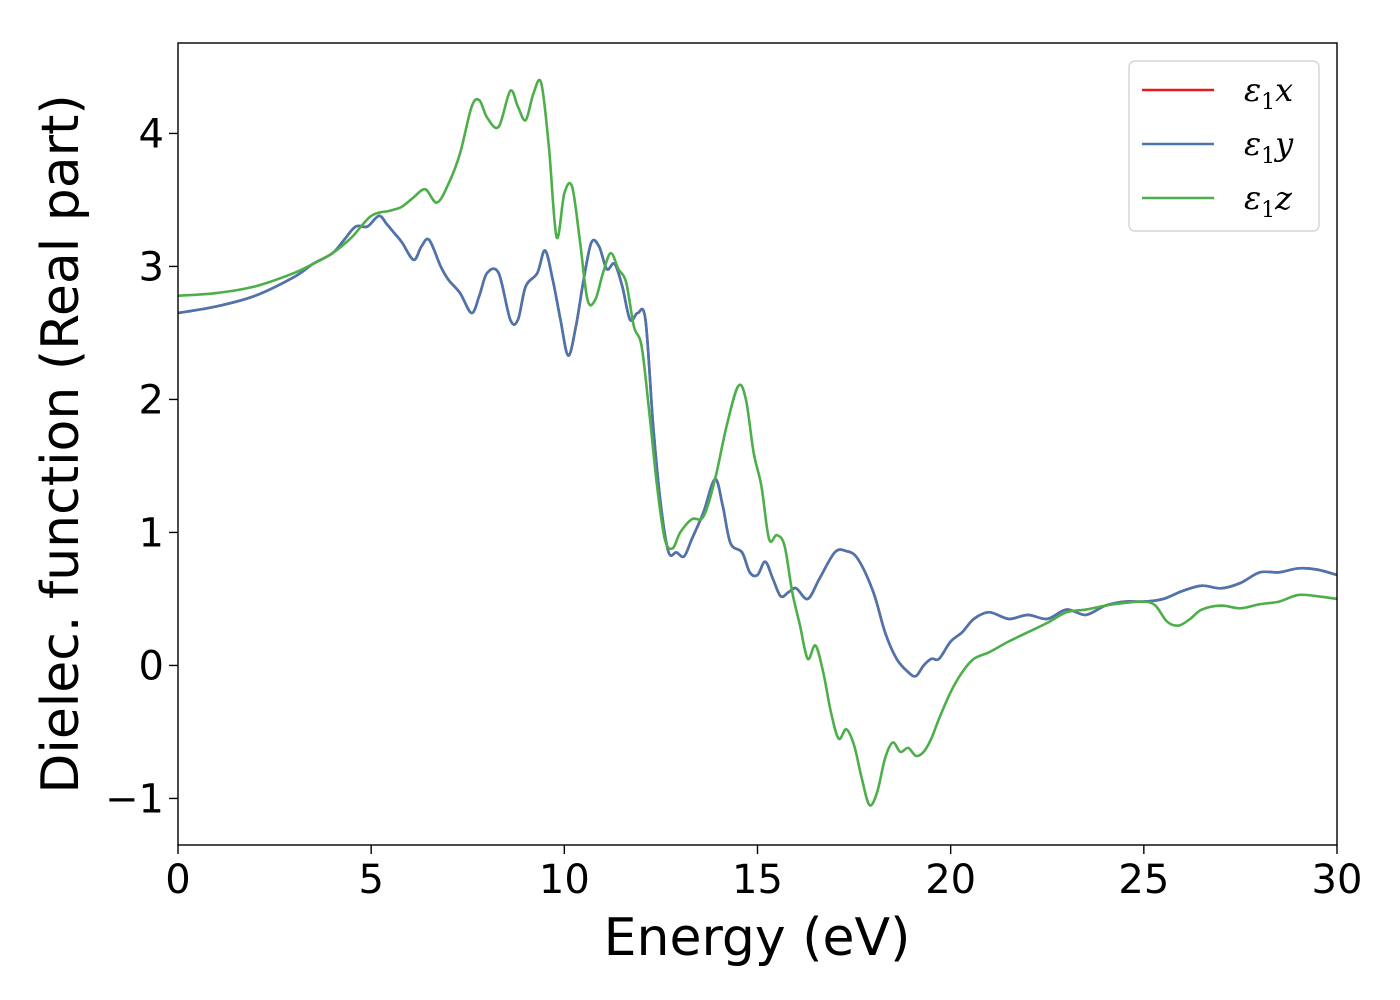 This screenshot has width=1400, height=1000. What do you see at coordinates (151, 267) in the screenshot?
I see `y-tick-label: 3` at bounding box center [151, 267].